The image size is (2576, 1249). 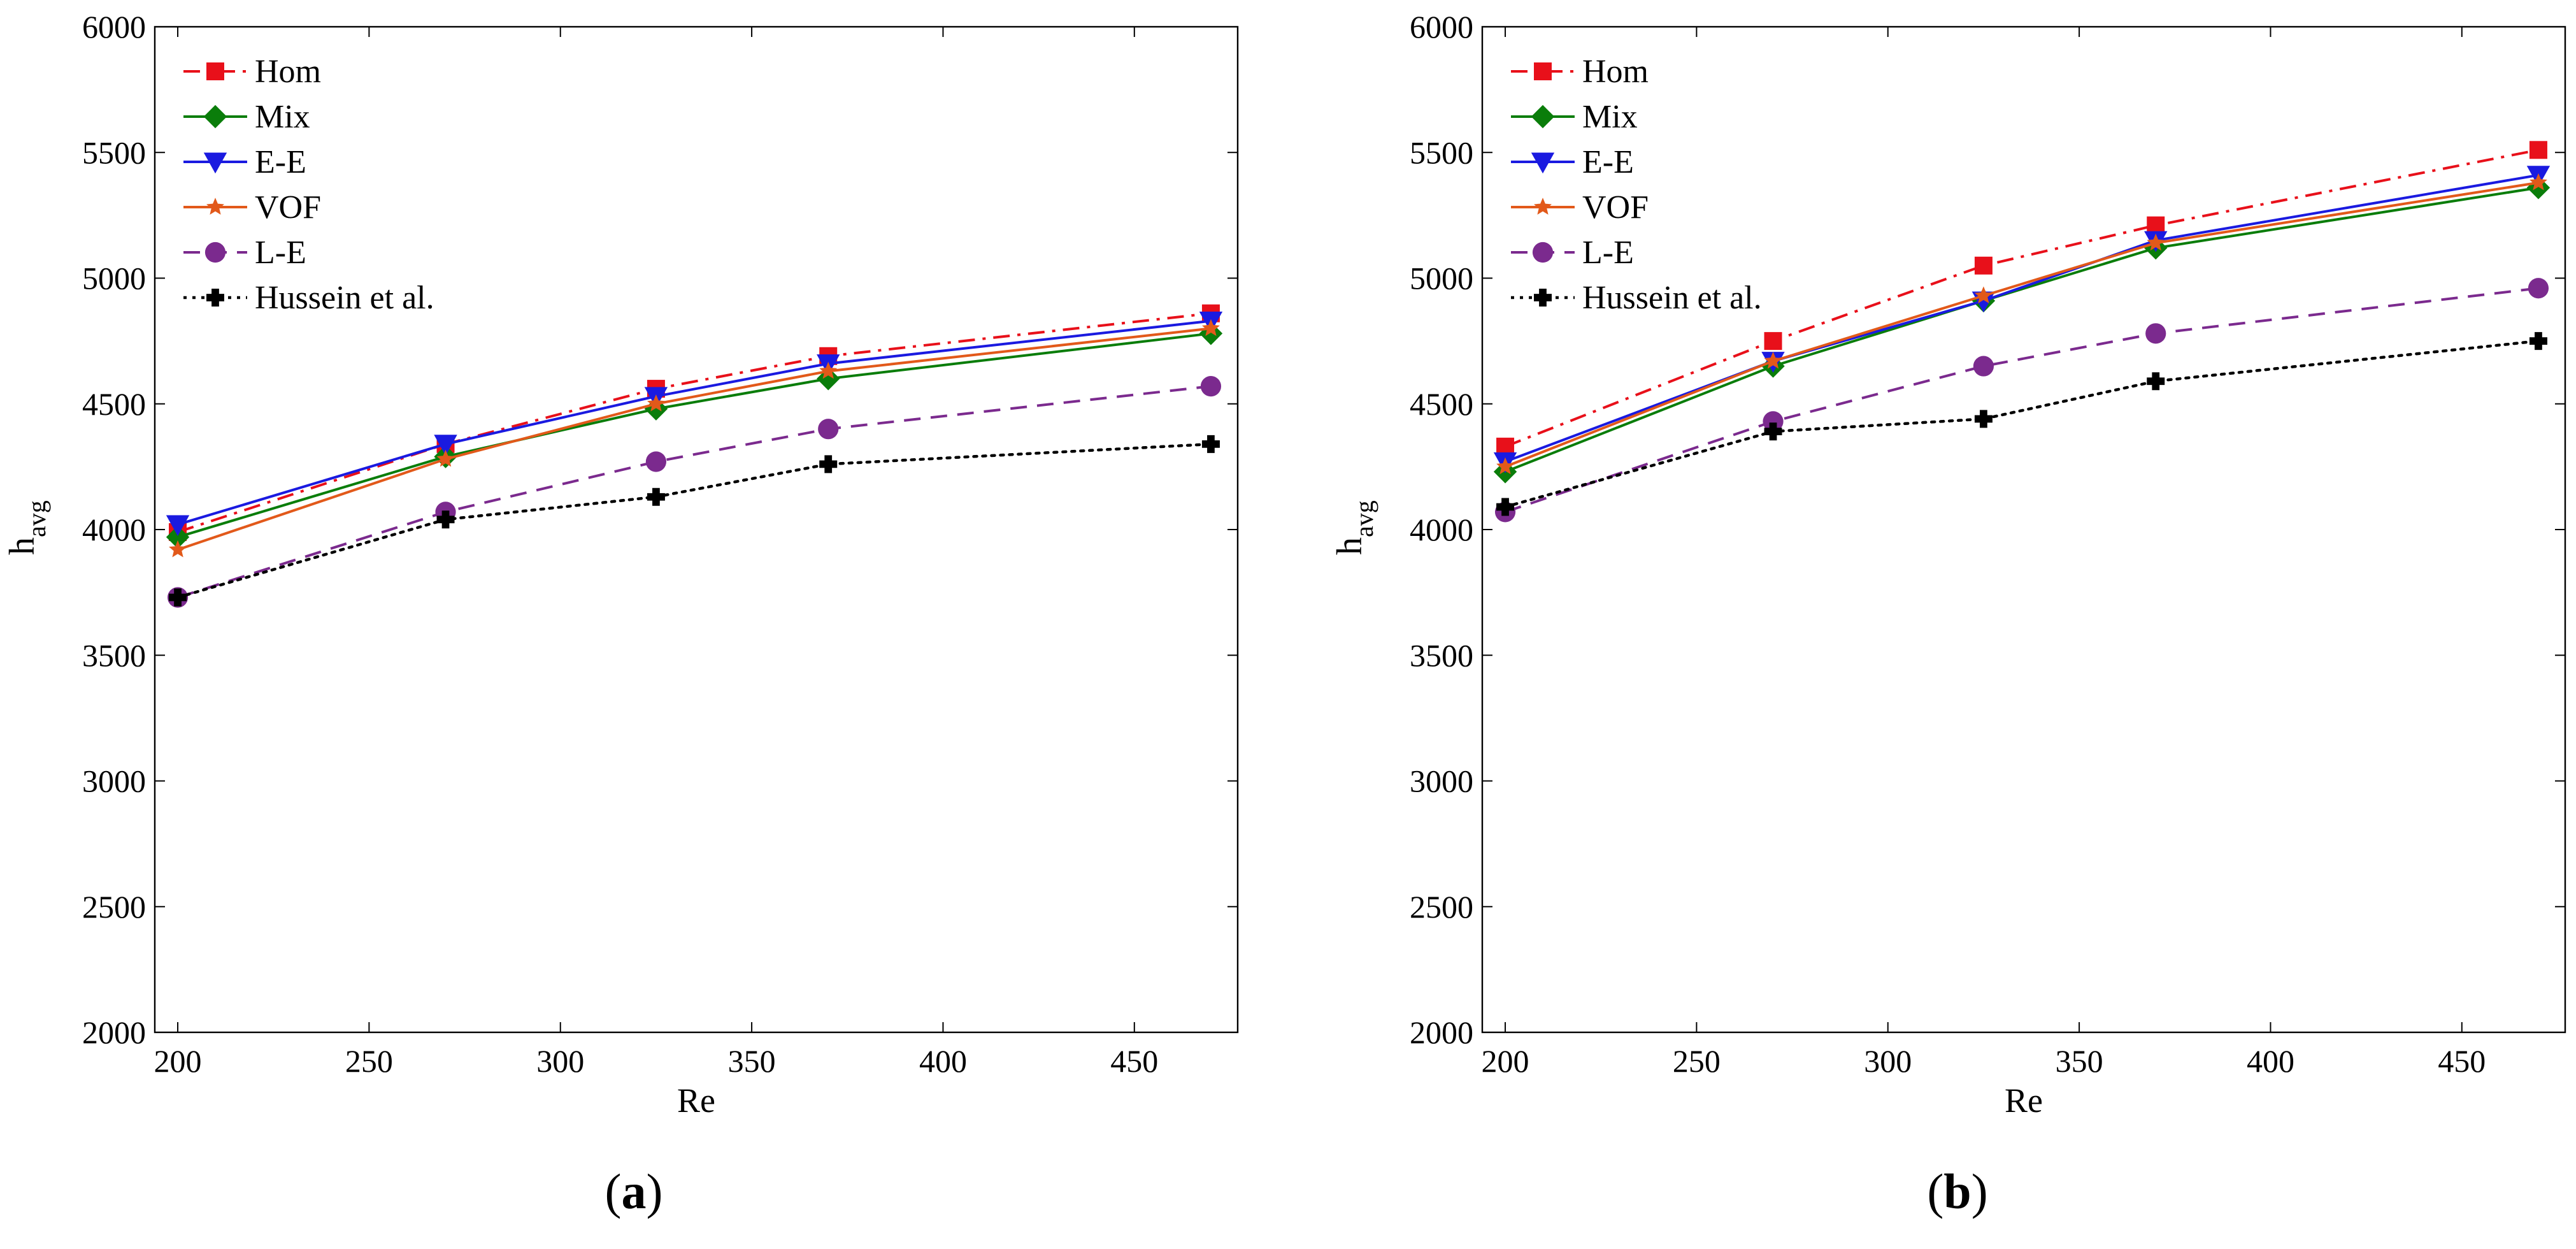 What do you see at coordinates (282, 117) in the screenshot?
I see `legend-label-a-mix: Mix` at bounding box center [282, 117].